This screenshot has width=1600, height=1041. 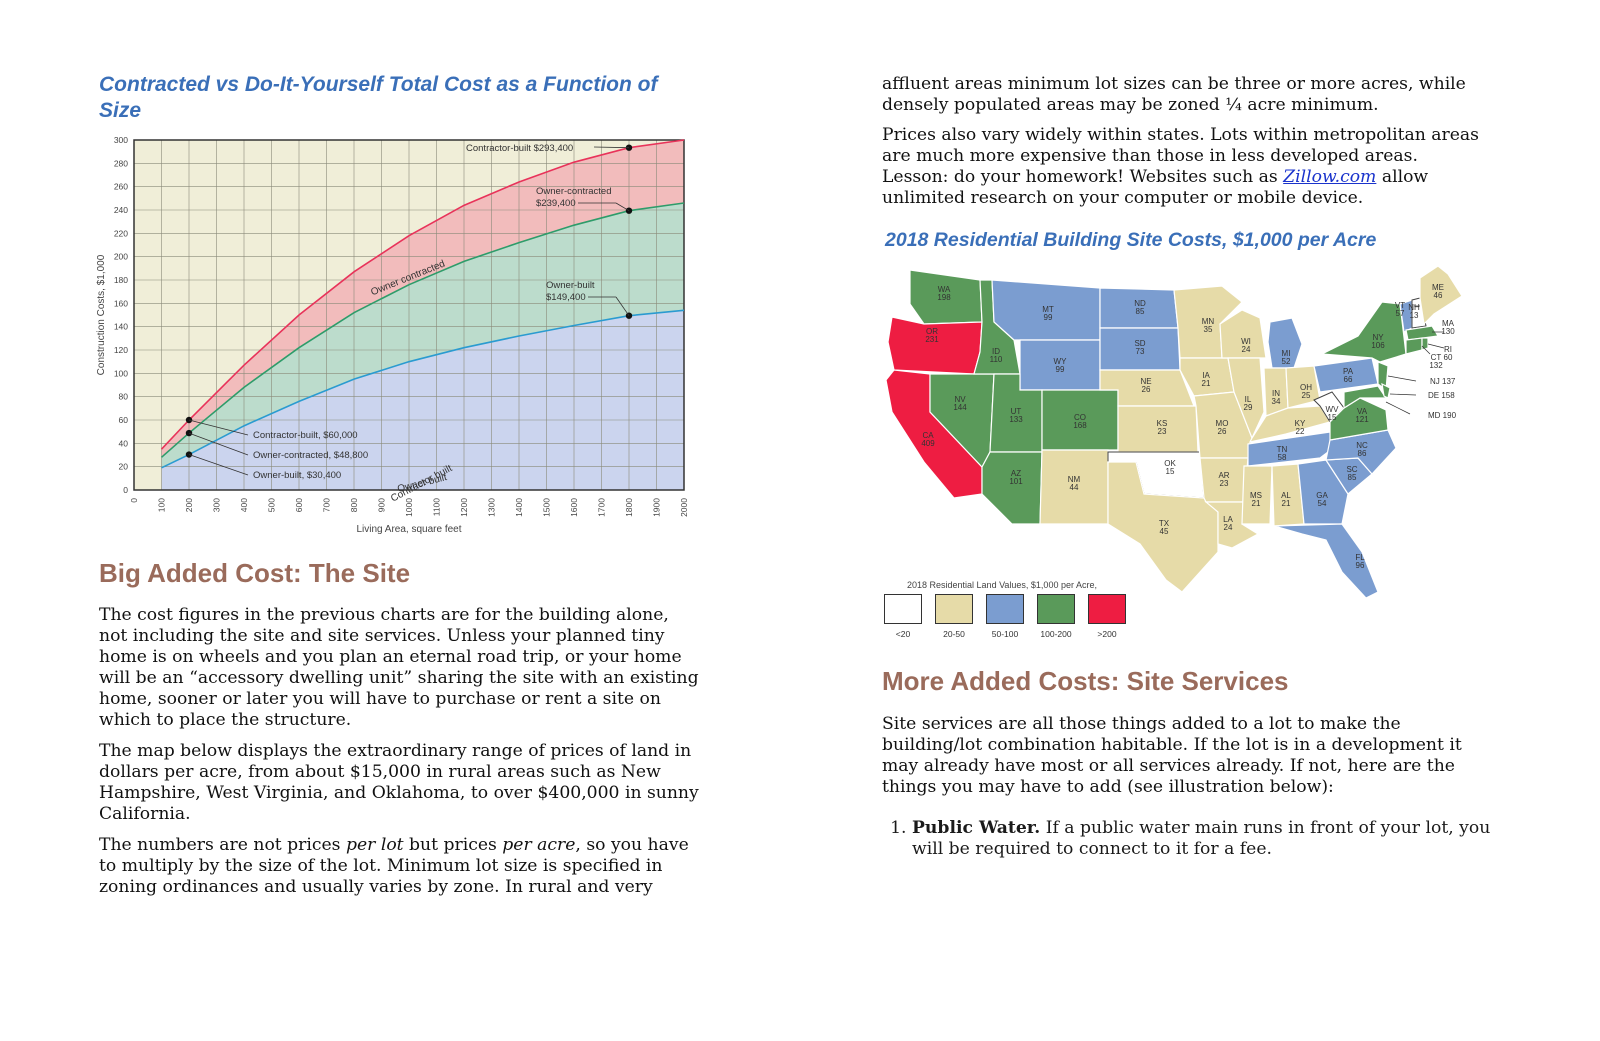 I want to click on state-label-RI: RI, so click(x=1448, y=349).